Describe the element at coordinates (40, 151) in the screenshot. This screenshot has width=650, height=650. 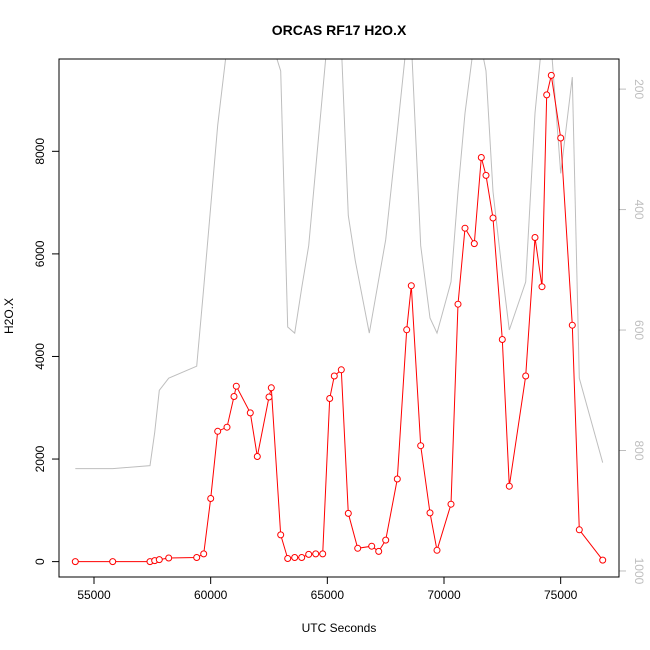
I see `y-tick-label: 8000` at that location.